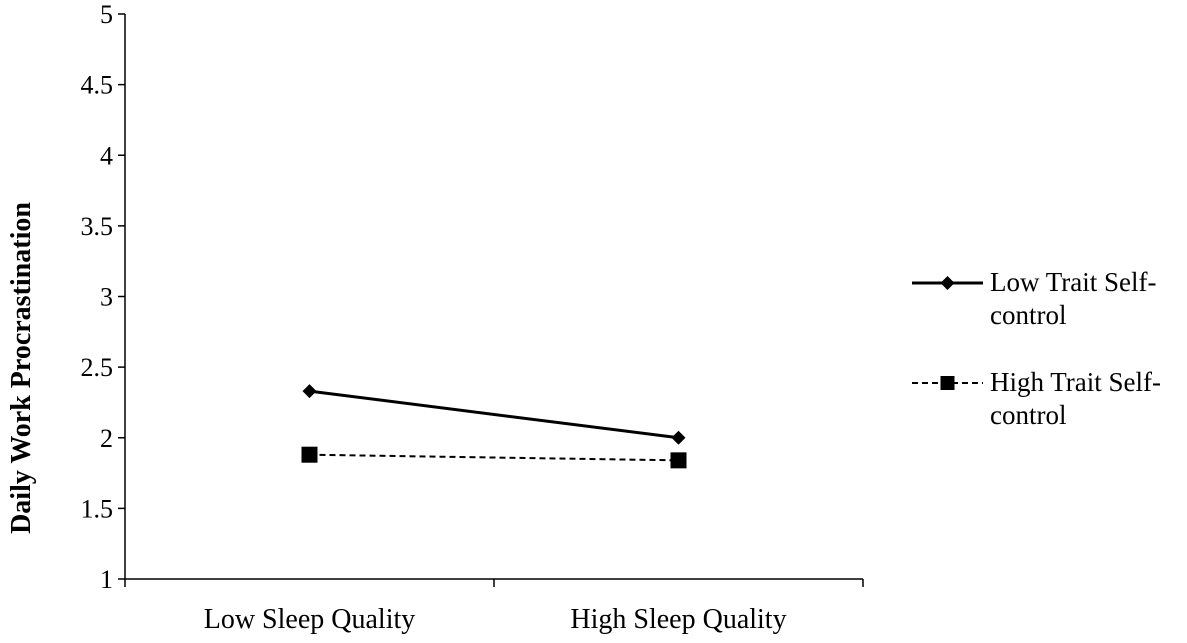 This screenshot has width=1187, height=643. What do you see at coordinates (106, 438) in the screenshot?
I see `y-tick-label: 2` at bounding box center [106, 438].